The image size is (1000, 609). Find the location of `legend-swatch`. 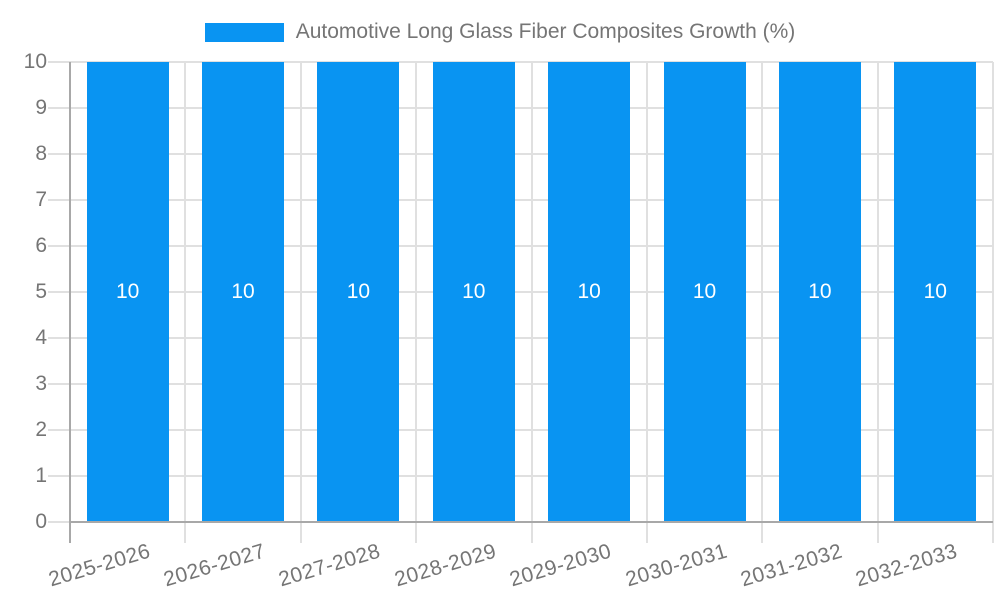

legend-swatch is located at coordinates (244, 32).